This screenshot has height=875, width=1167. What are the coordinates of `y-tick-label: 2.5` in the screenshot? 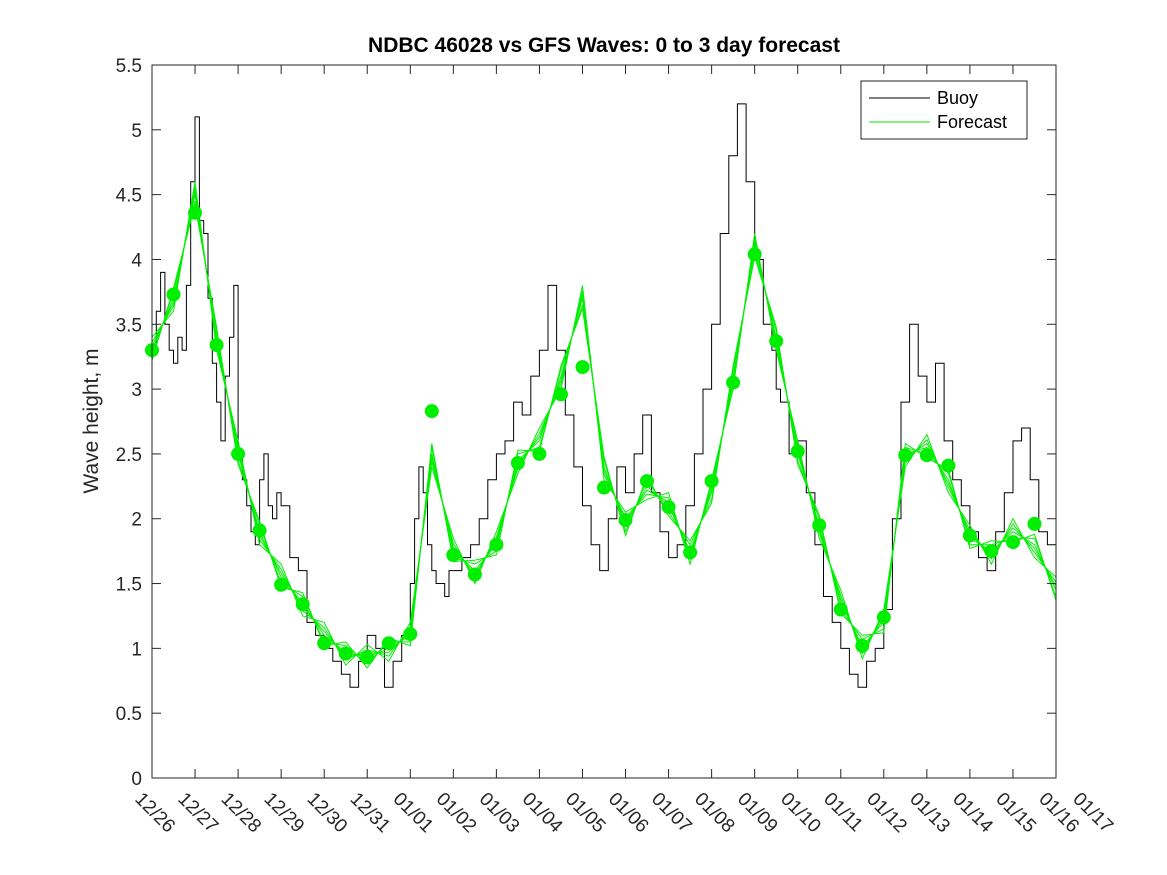 It's located at (129, 455).